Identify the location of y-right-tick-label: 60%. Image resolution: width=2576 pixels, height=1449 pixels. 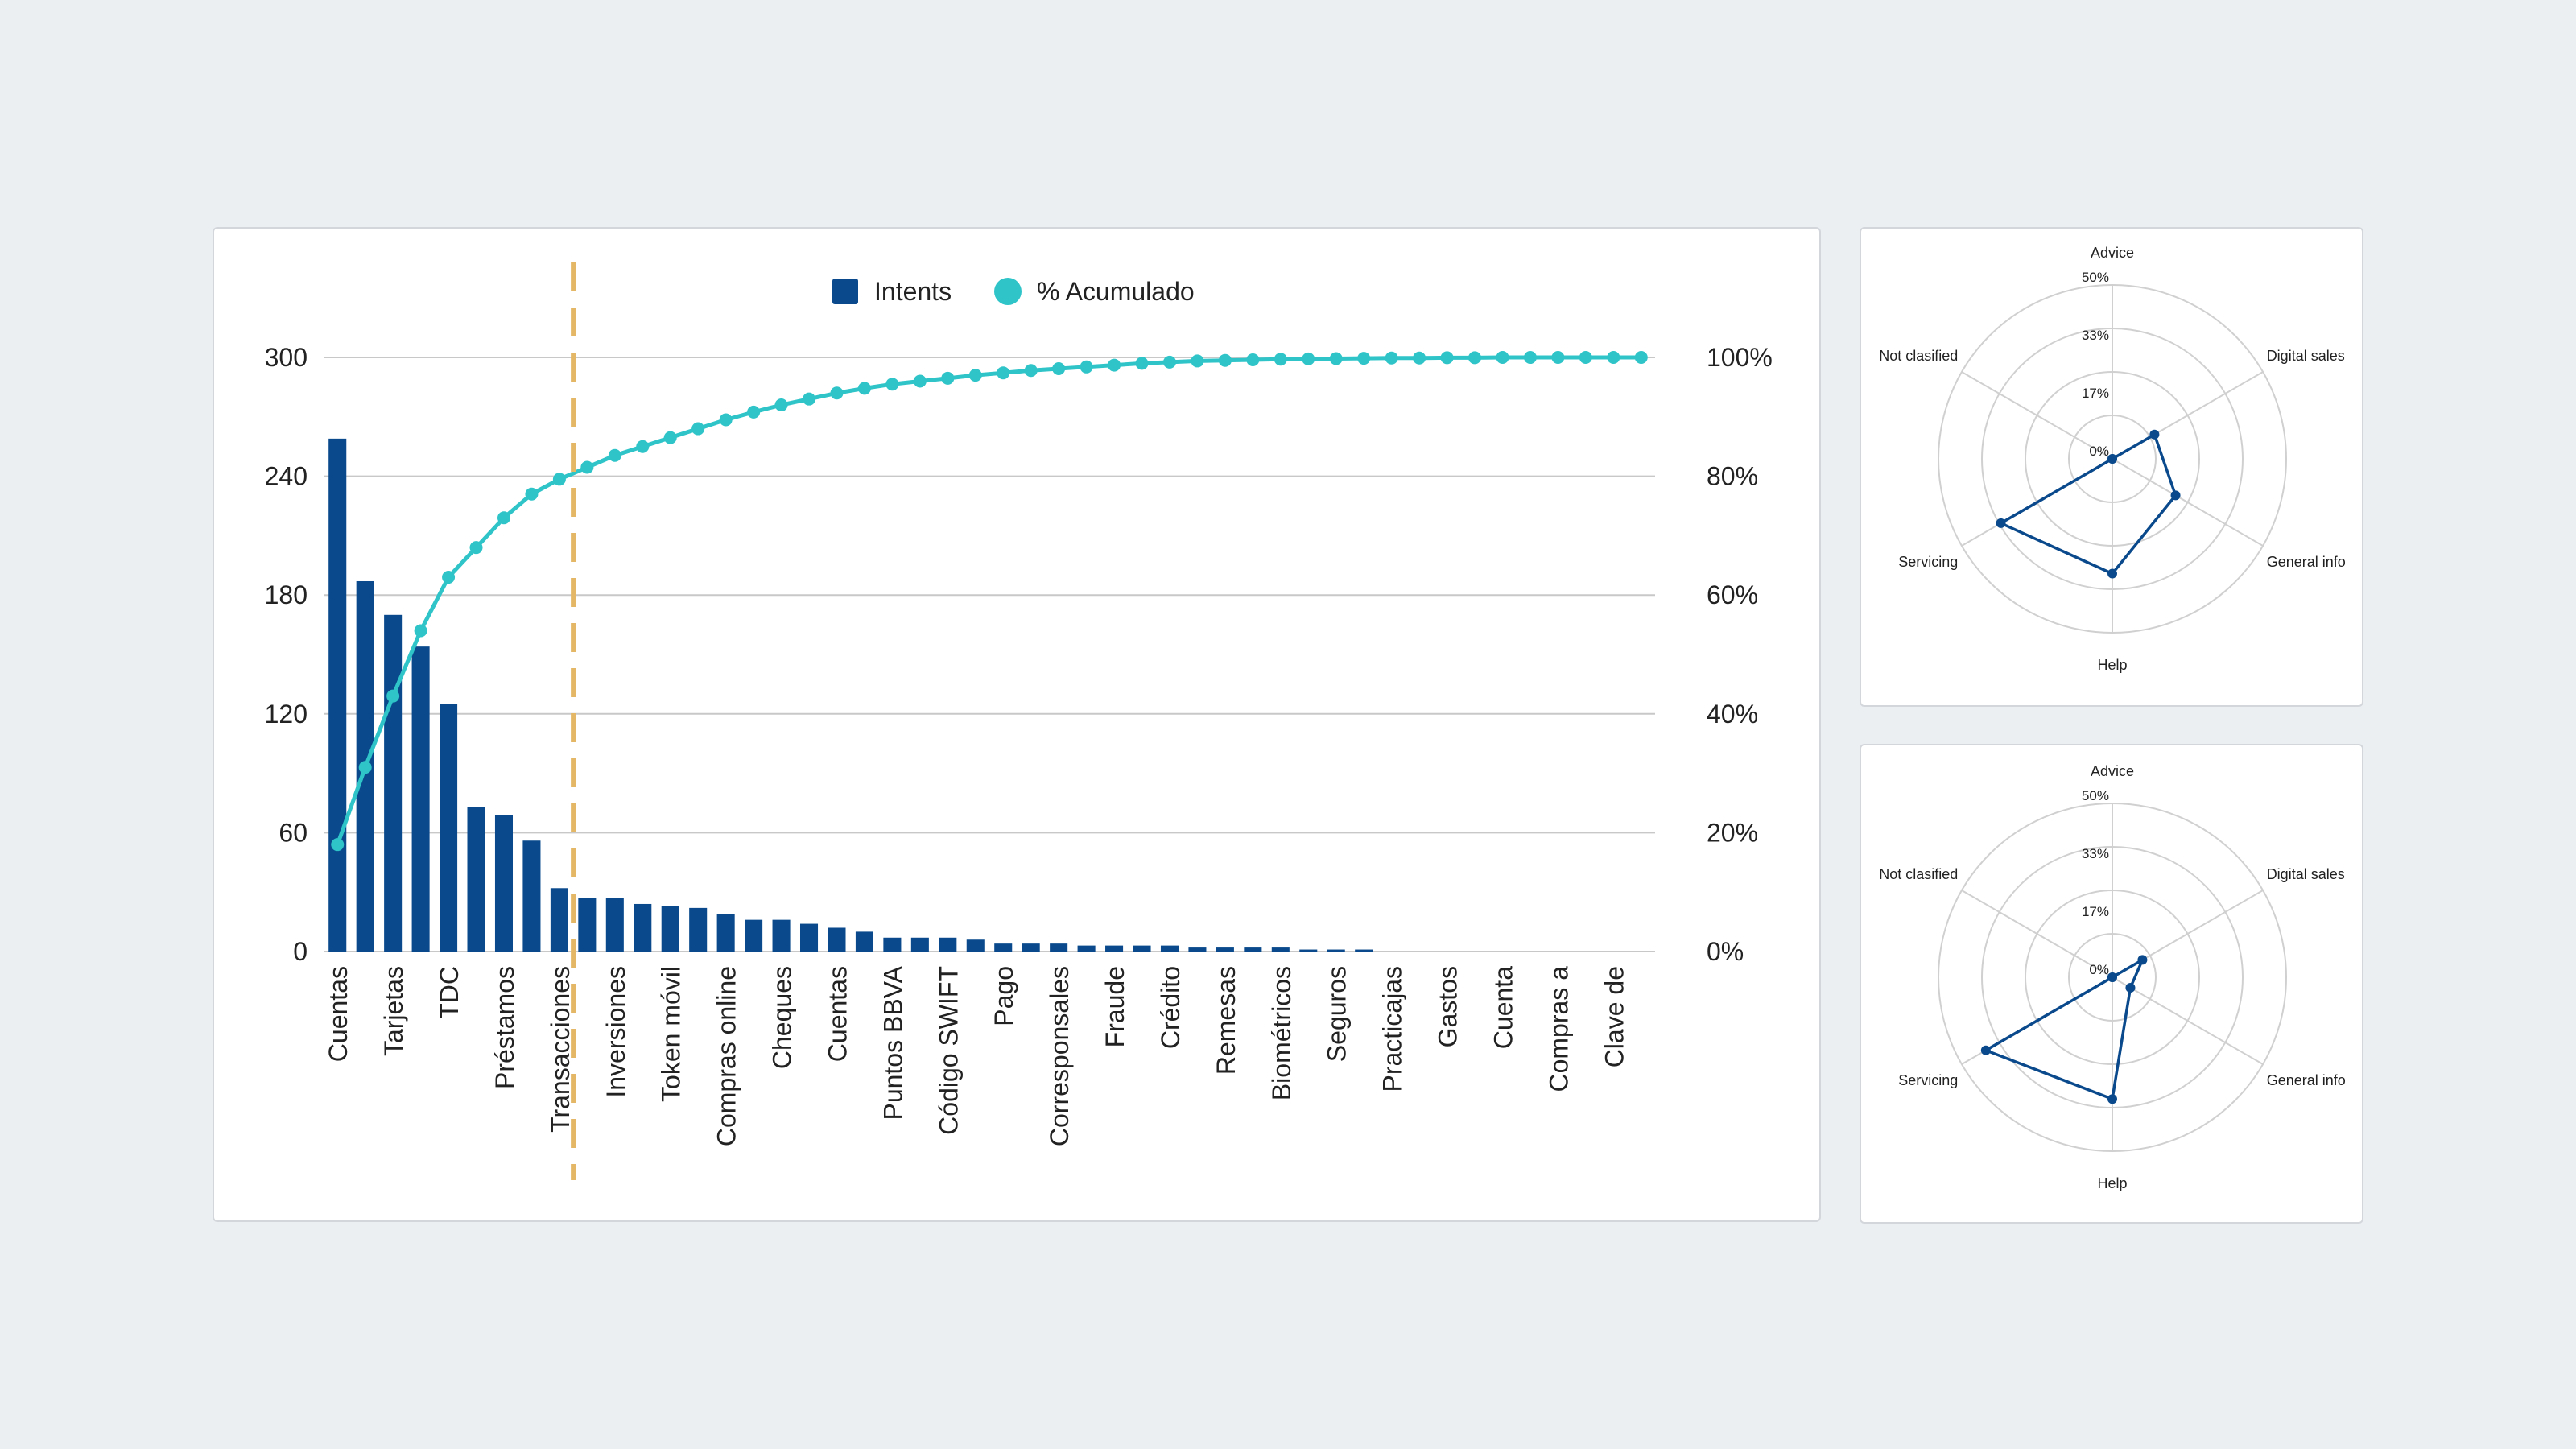
(1732, 594).